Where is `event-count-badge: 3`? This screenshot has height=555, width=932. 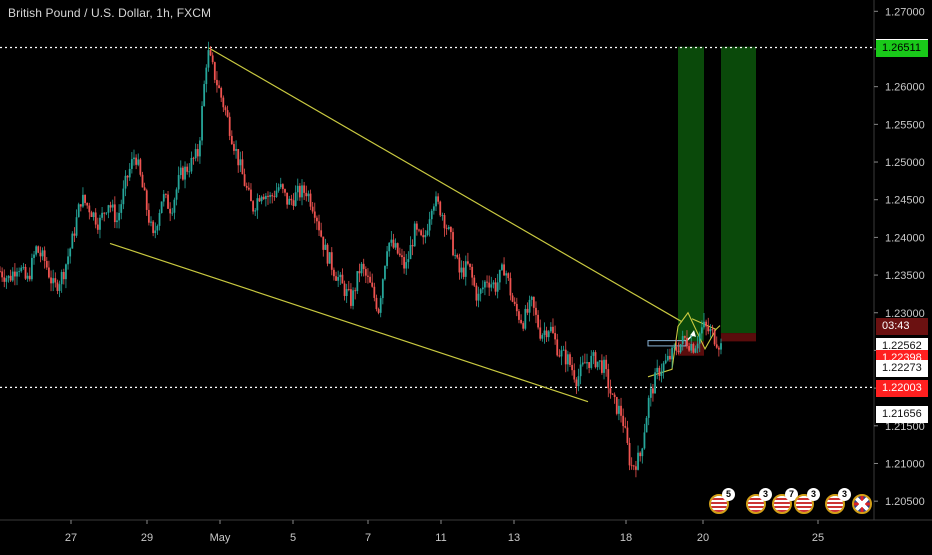
event-count-badge: 3 is located at coordinates (844, 494).